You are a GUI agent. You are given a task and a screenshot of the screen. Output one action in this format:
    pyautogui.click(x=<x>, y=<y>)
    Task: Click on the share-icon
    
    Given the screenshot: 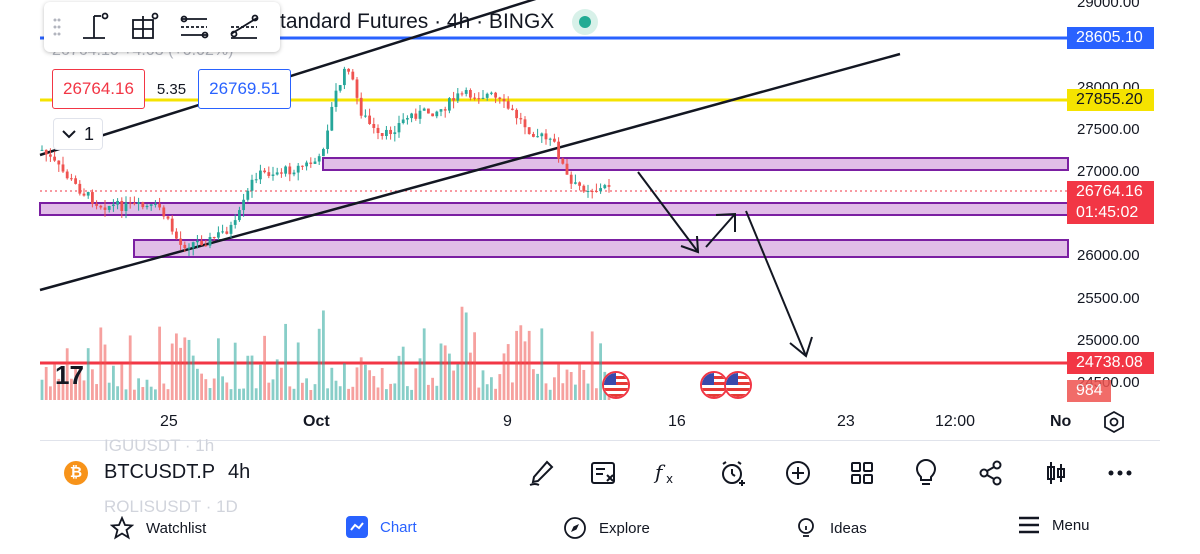 What is the action you would take?
    pyautogui.click(x=991, y=473)
    